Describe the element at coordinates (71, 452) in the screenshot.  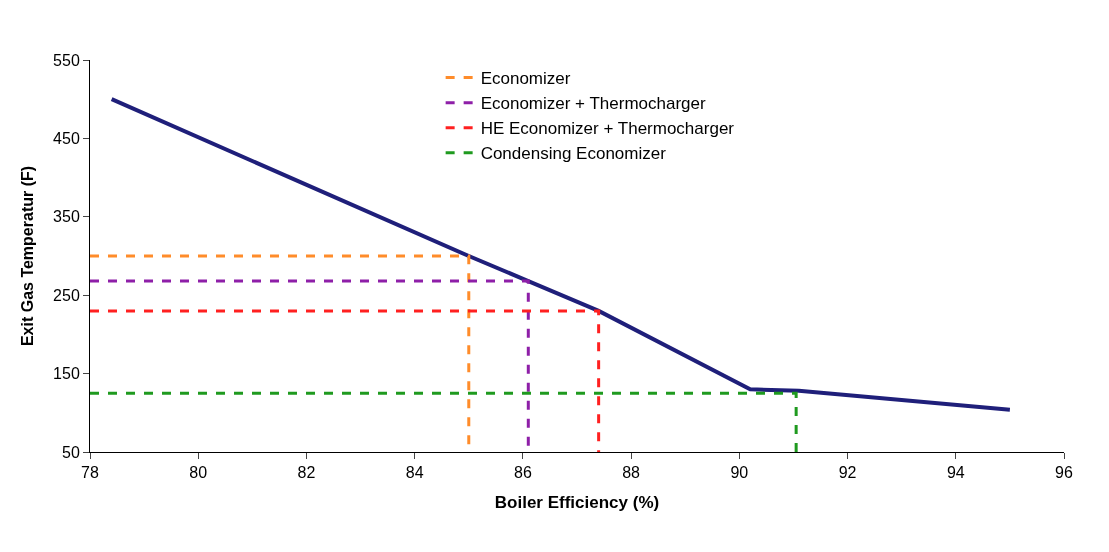
I see `y-tick-label: 50` at that location.